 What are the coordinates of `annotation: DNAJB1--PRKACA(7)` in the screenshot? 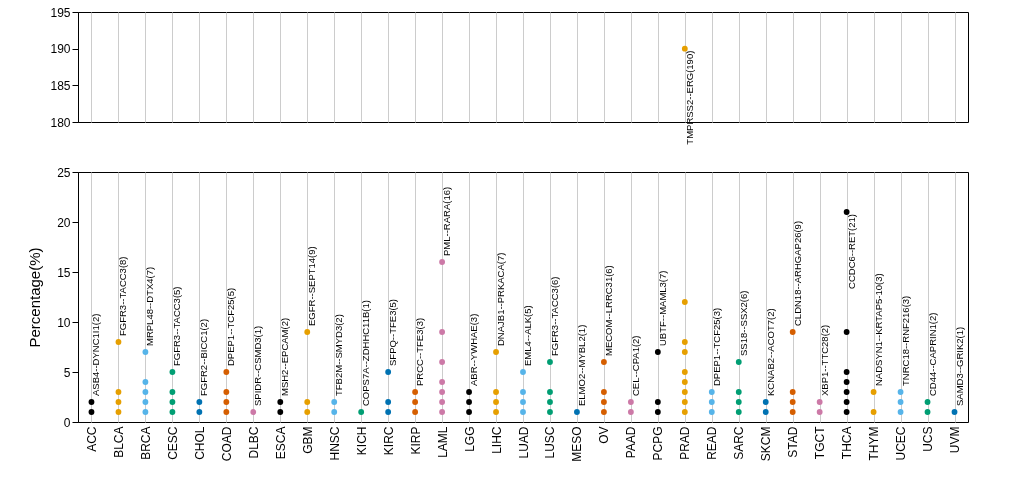 It's located at (501, 299).